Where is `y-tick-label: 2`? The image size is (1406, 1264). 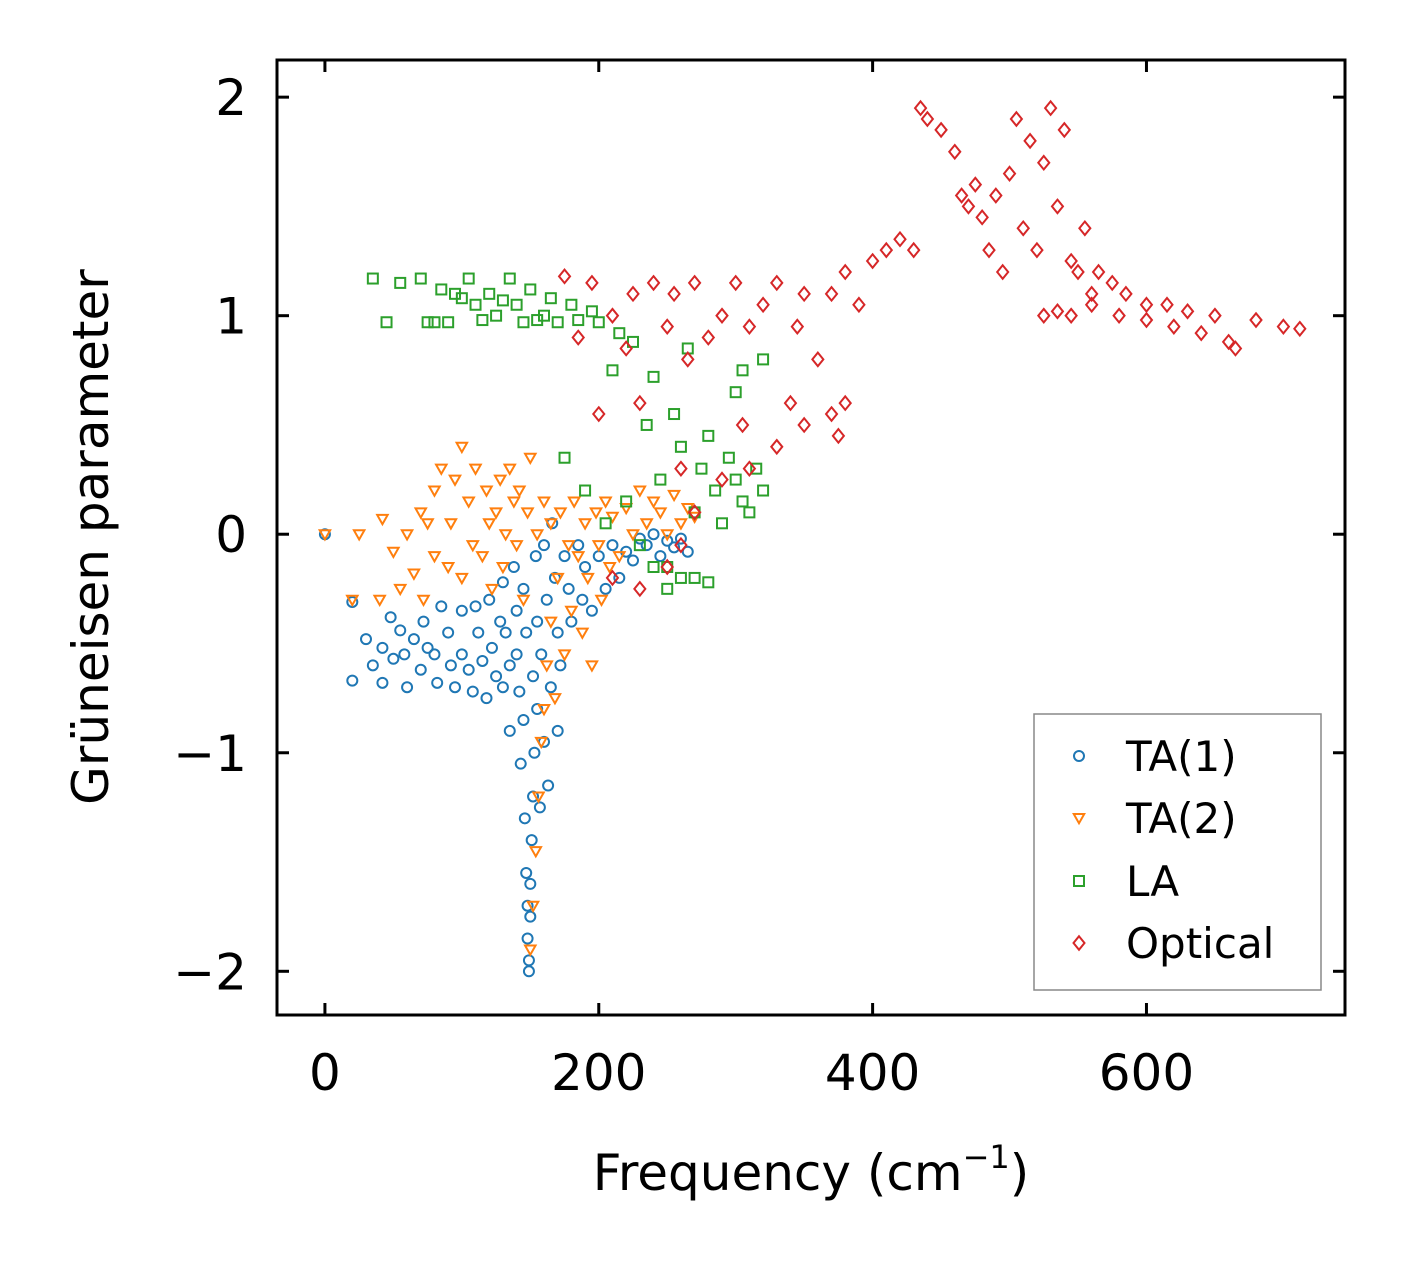
y-tick-label: 2 is located at coordinates (231, 98).